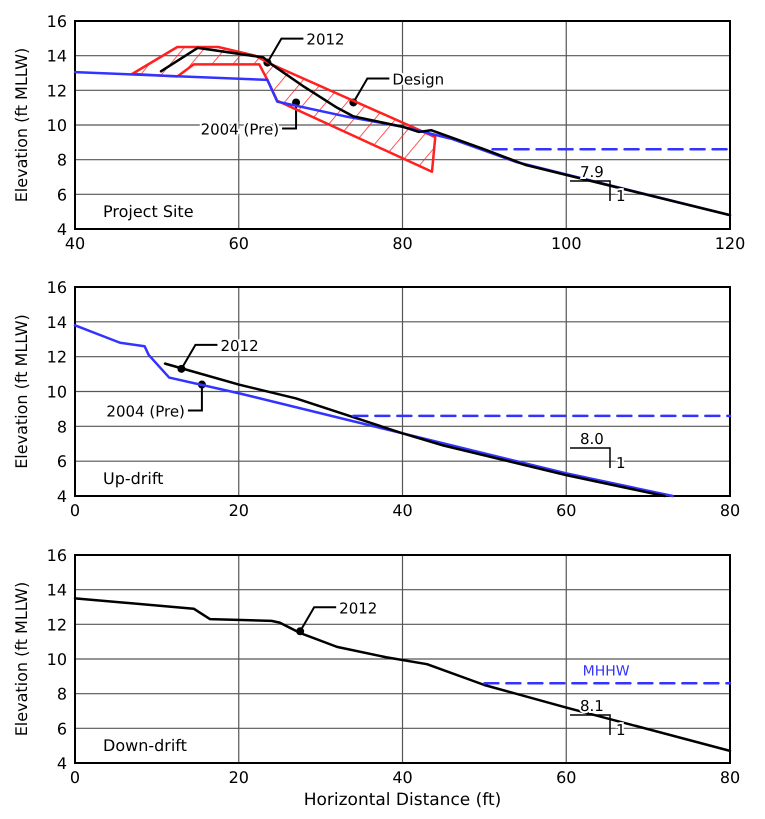 This screenshot has width=765, height=819. What do you see at coordinates (145, 745) in the screenshot?
I see `text: Down-drift` at bounding box center [145, 745].